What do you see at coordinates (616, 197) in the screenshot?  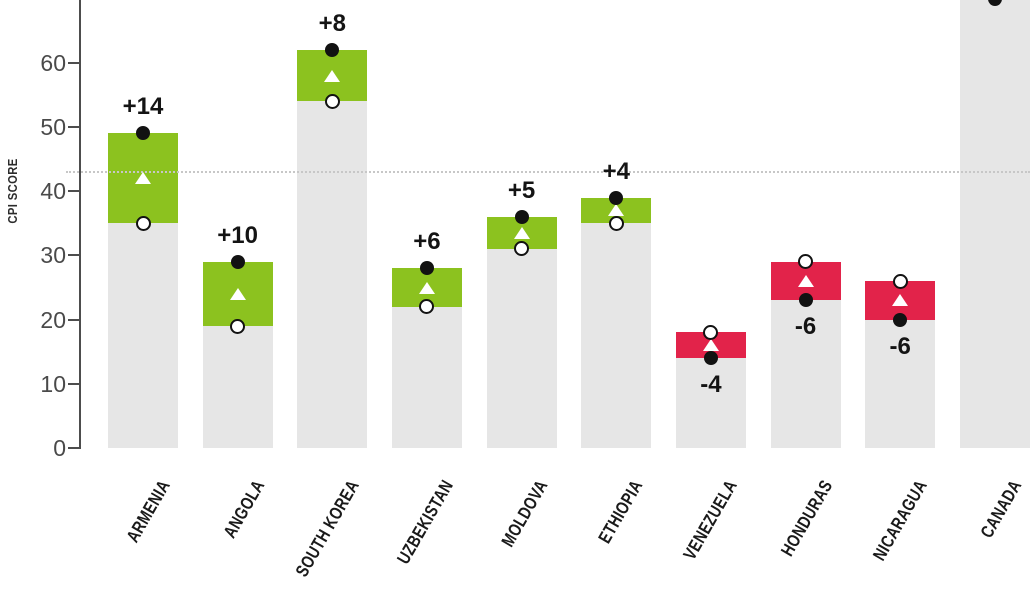 I see `ethiopia-end-dot-marker` at bounding box center [616, 197].